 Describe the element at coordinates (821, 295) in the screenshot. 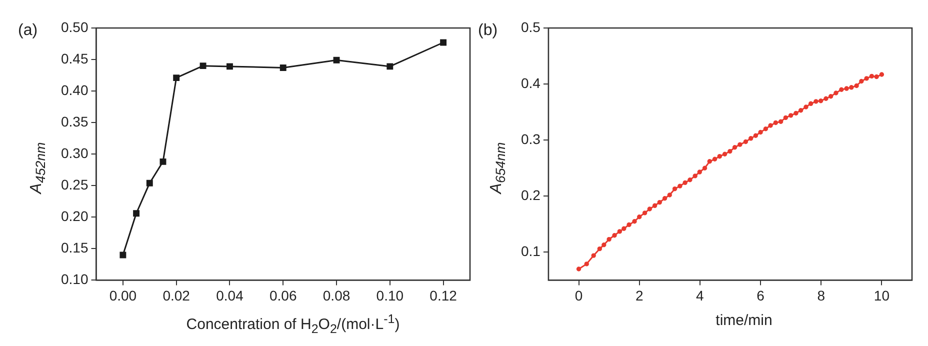

I see `x-tick-label: 8` at that location.